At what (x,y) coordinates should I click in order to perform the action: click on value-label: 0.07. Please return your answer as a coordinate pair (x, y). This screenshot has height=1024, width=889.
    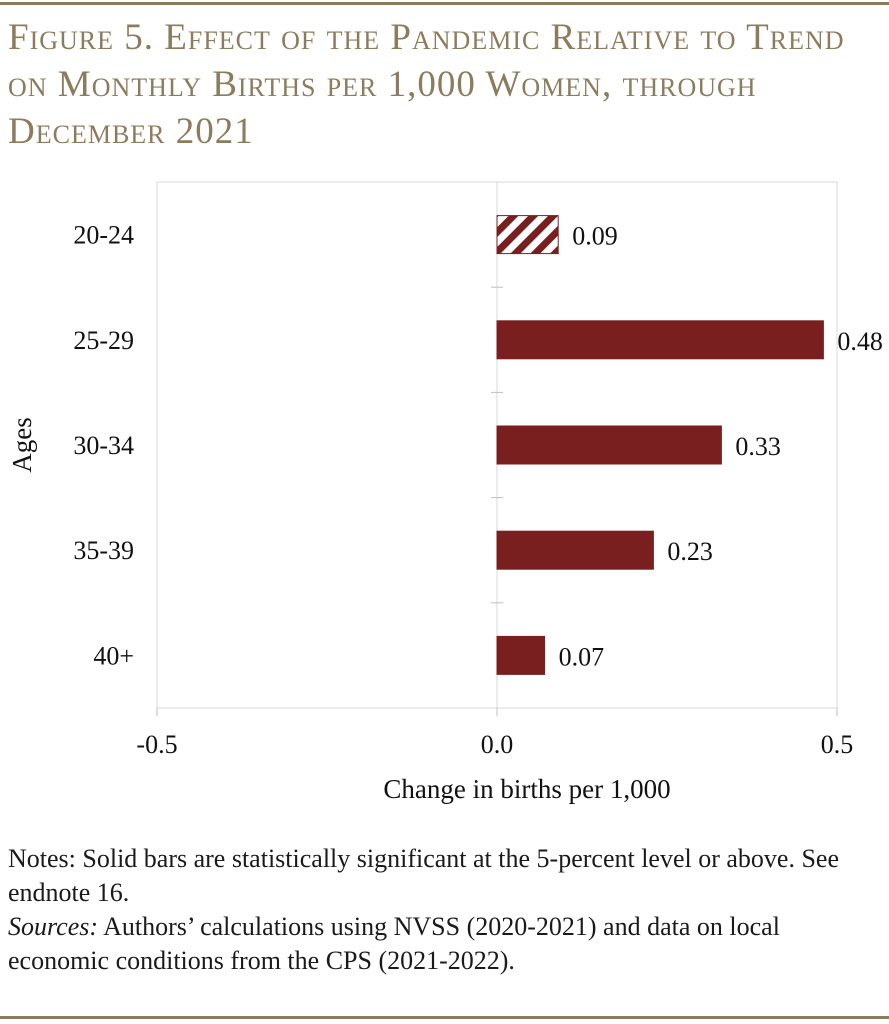
    Looking at the image, I should click on (582, 656).